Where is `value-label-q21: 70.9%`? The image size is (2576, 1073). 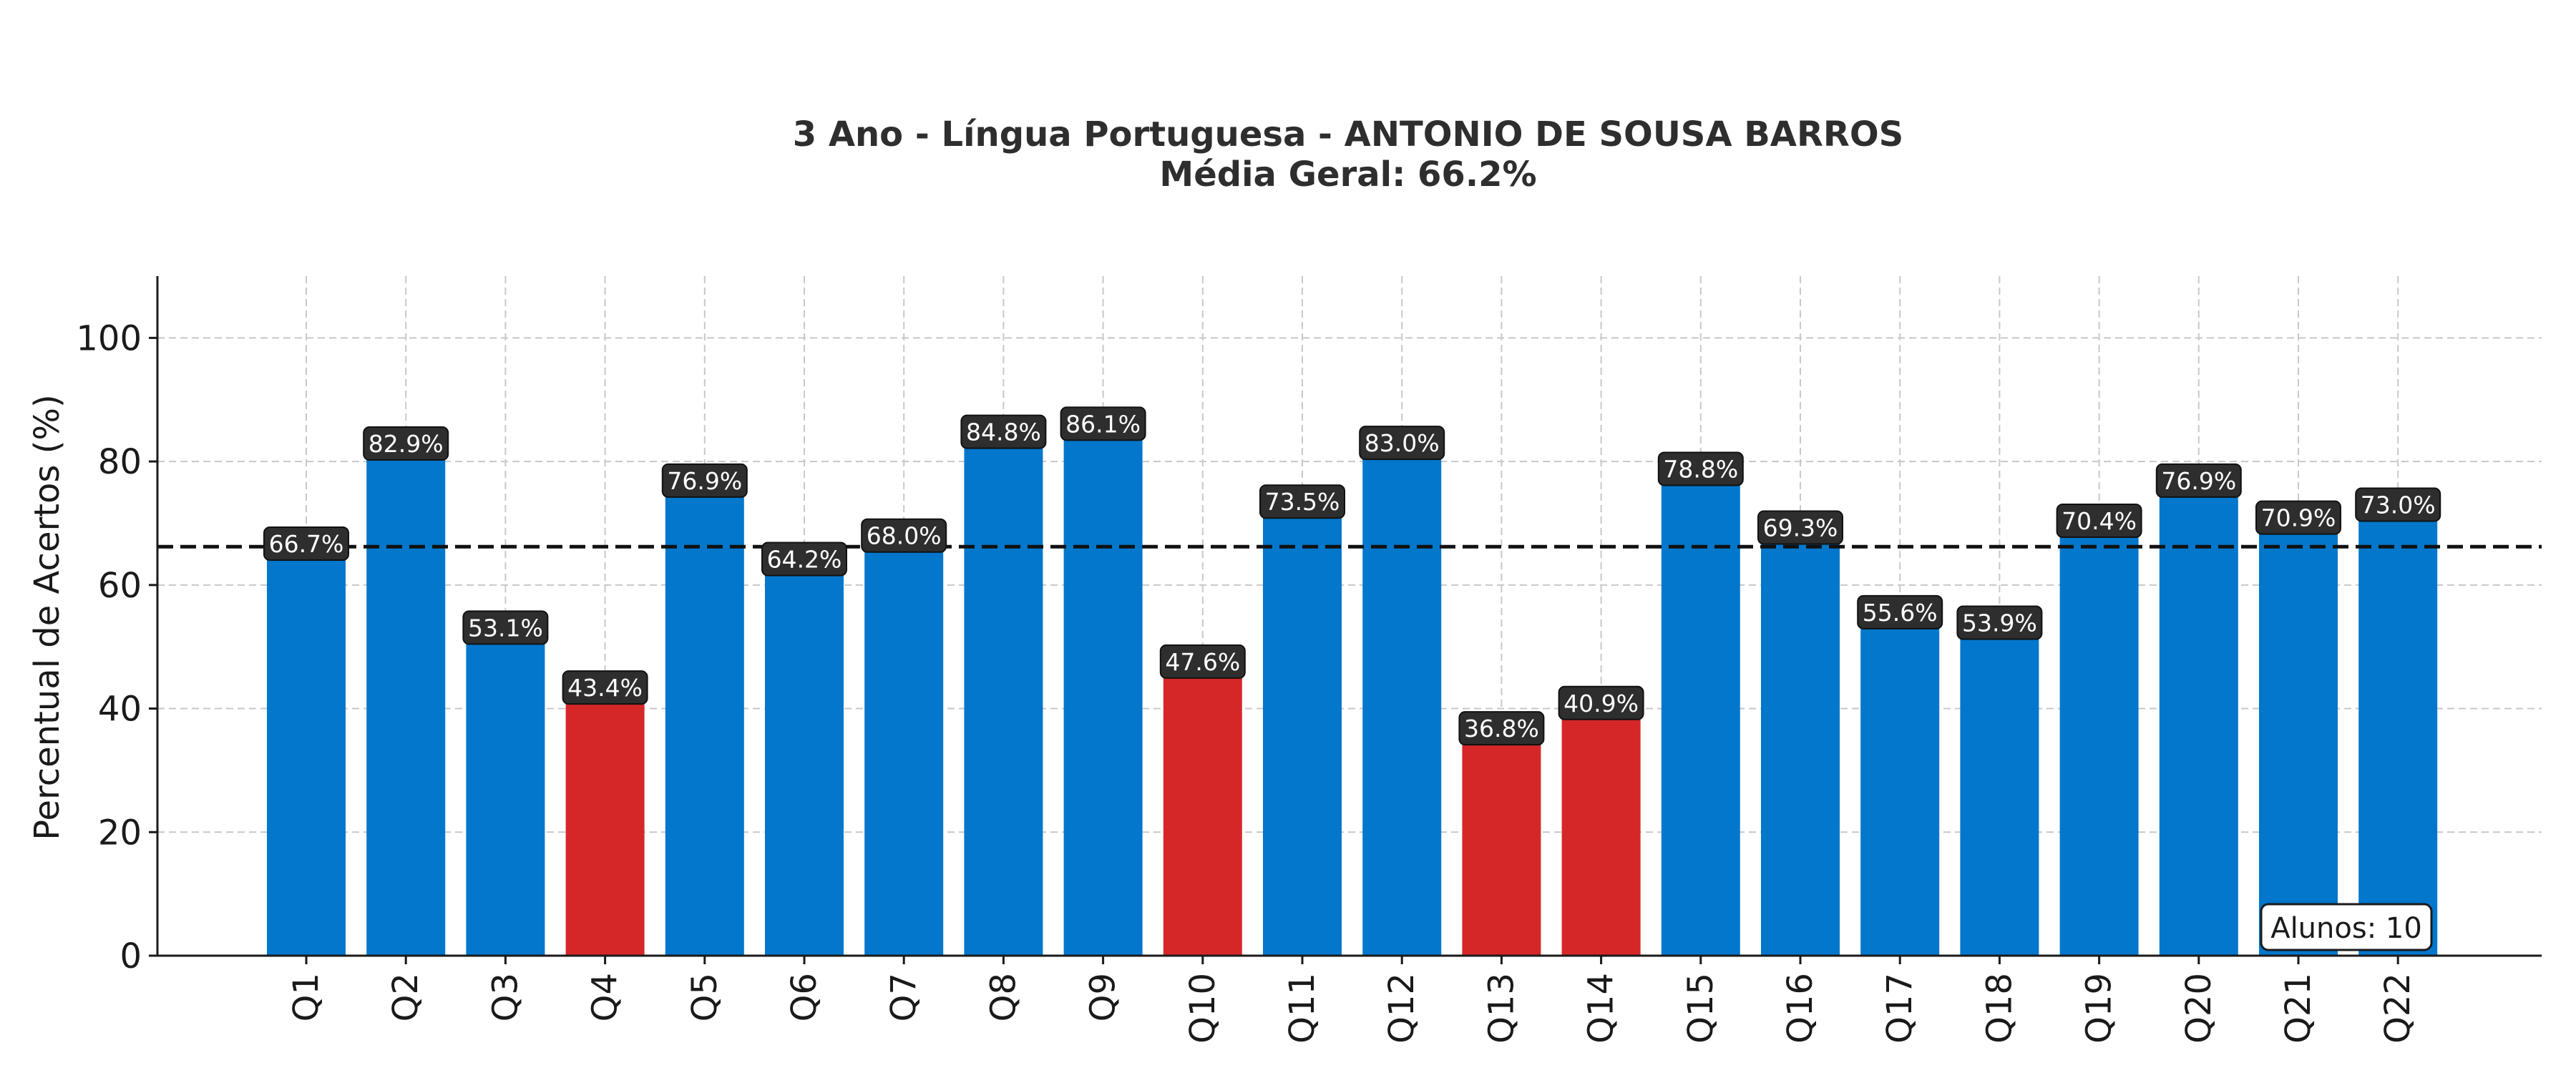
value-label-q21: 70.9% is located at coordinates (2298, 518).